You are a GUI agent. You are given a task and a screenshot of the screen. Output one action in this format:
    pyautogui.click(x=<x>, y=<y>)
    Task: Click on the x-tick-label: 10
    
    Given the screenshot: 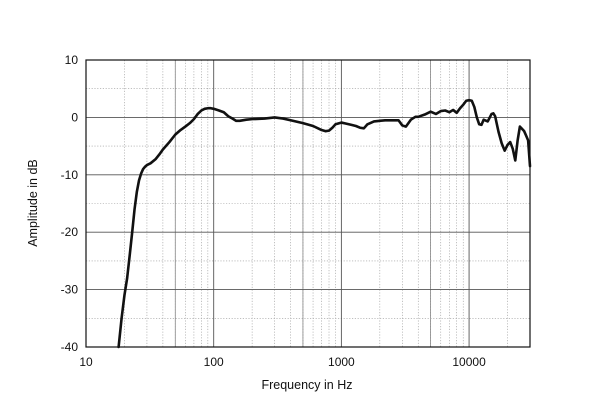 What is the action you would take?
    pyautogui.click(x=86, y=362)
    